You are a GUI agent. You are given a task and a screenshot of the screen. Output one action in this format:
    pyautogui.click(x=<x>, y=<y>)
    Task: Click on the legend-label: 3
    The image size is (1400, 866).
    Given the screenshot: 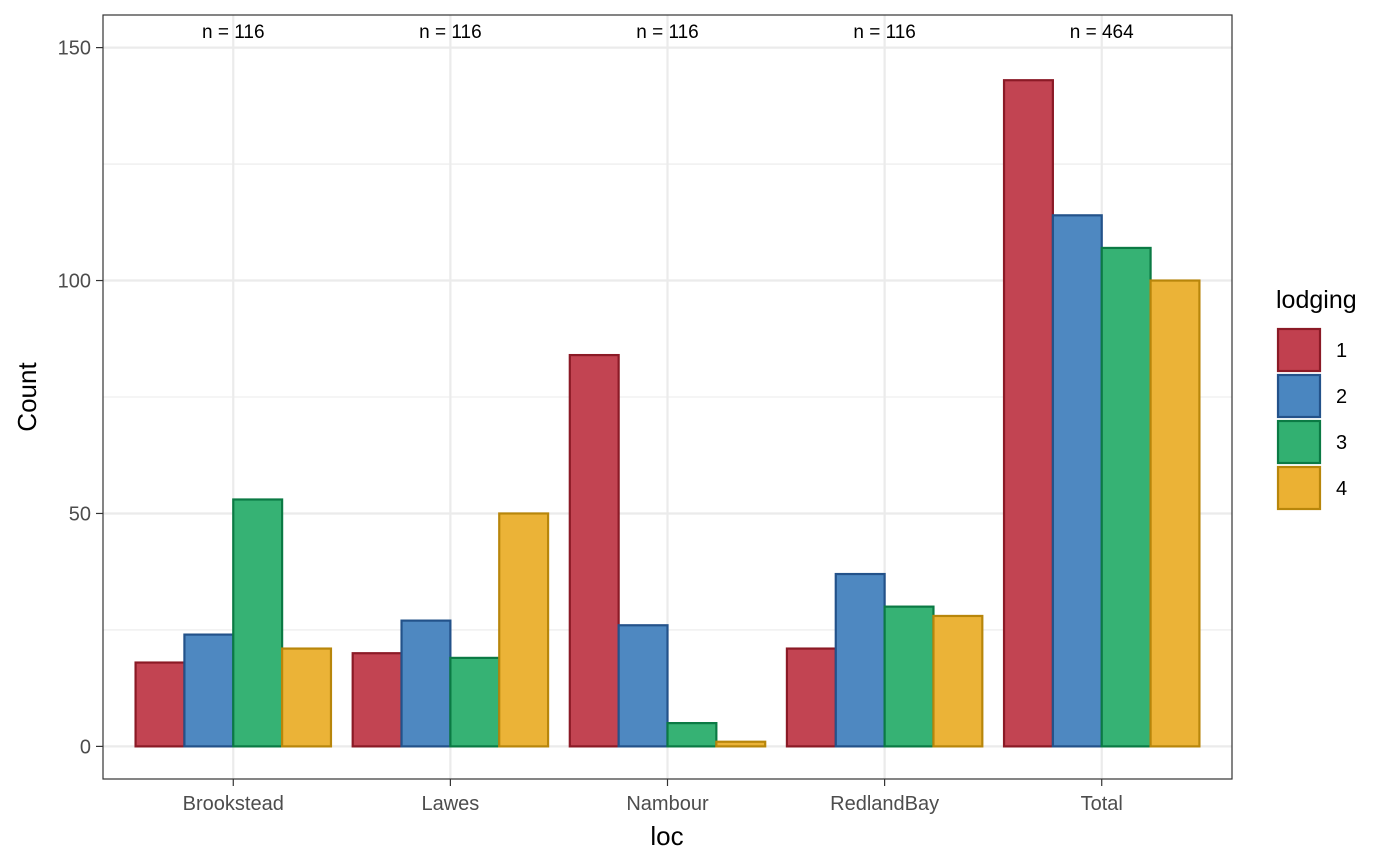 What is the action you would take?
    pyautogui.click(x=1341, y=443)
    